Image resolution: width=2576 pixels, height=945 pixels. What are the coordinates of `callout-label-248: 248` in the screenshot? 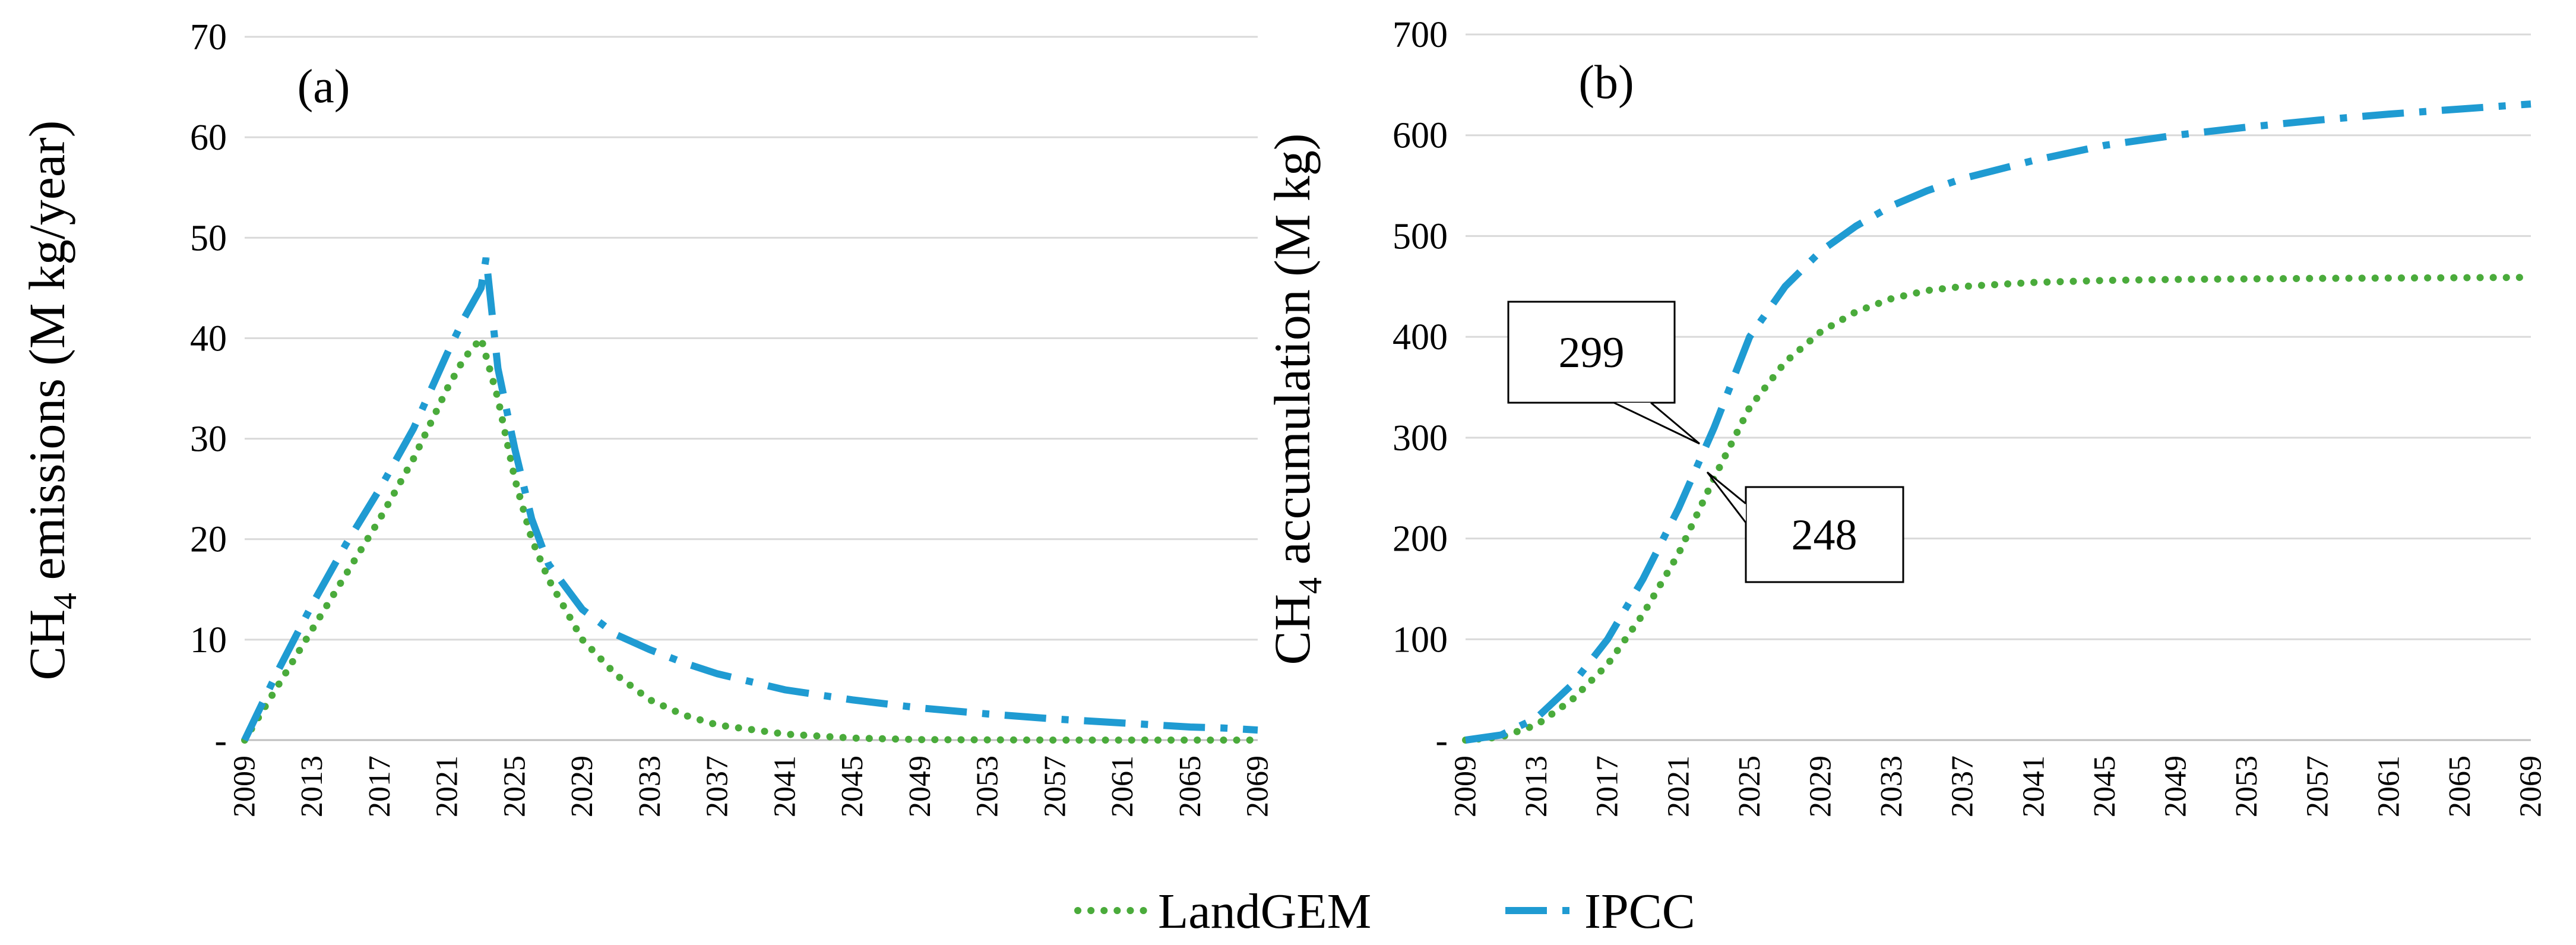 It's located at (1824, 535).